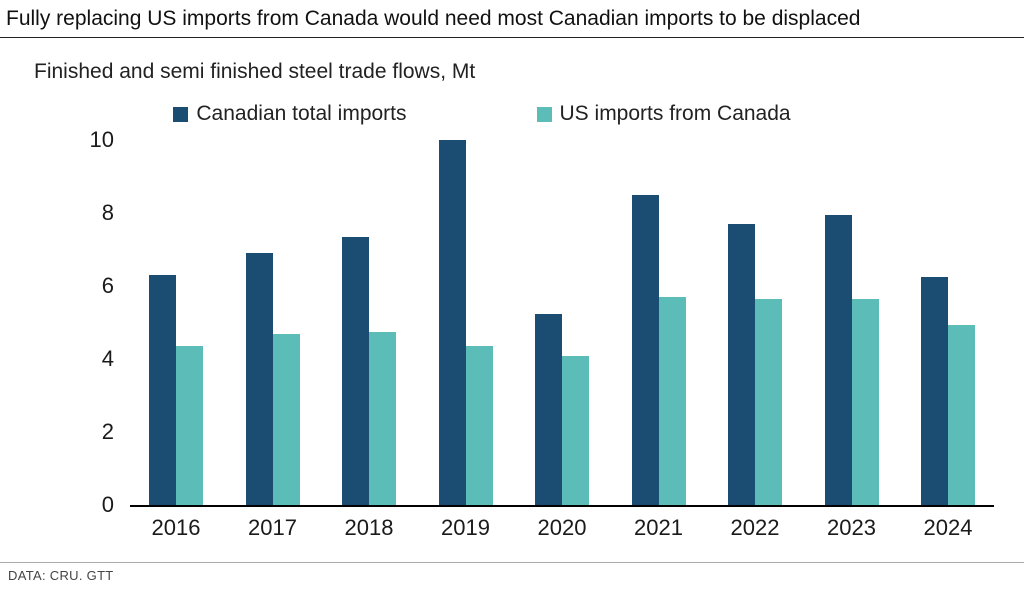 The height and width of the screenshot is (591, 1024). What do you see at coordinates (101, 140) in the screenshot?
I see `y-tick-label: 10` at bounding box center [101, 140].